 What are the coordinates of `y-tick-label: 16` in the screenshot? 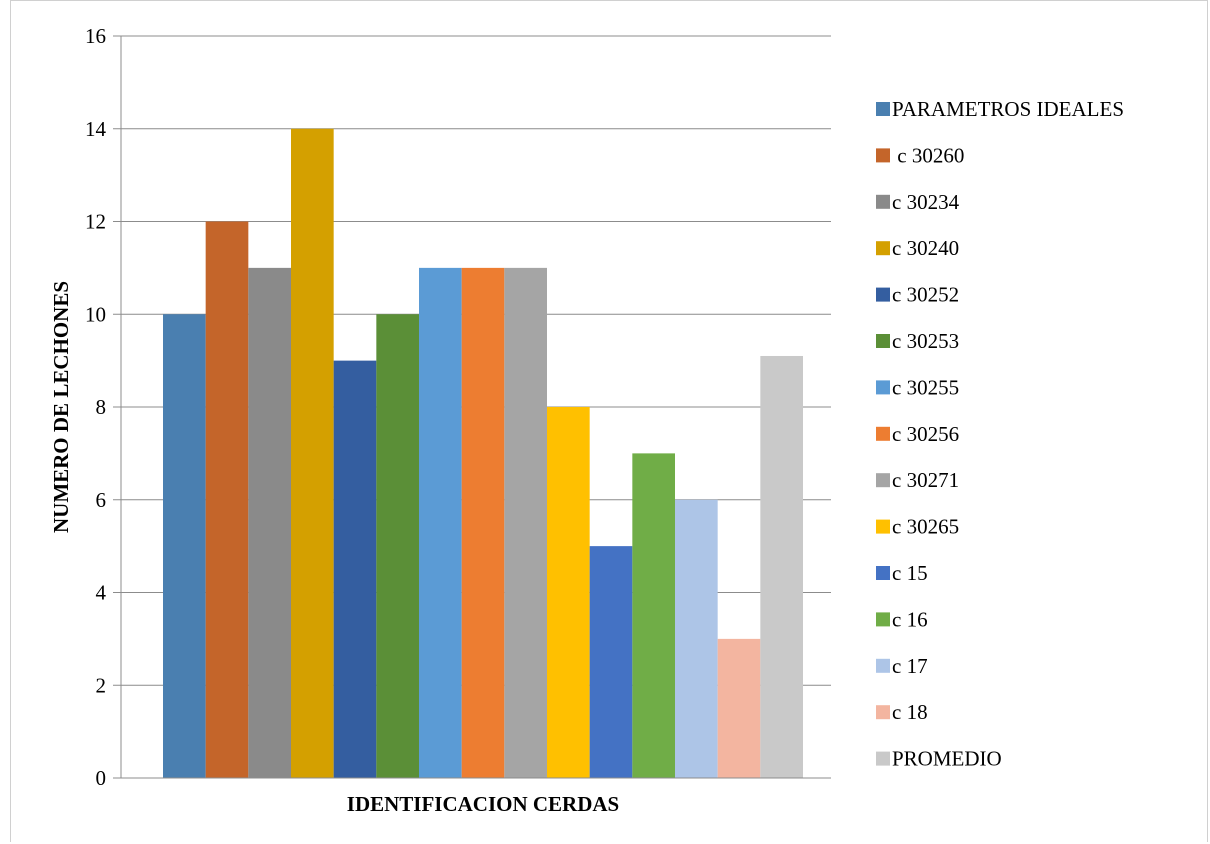 It's located at (95, 36).